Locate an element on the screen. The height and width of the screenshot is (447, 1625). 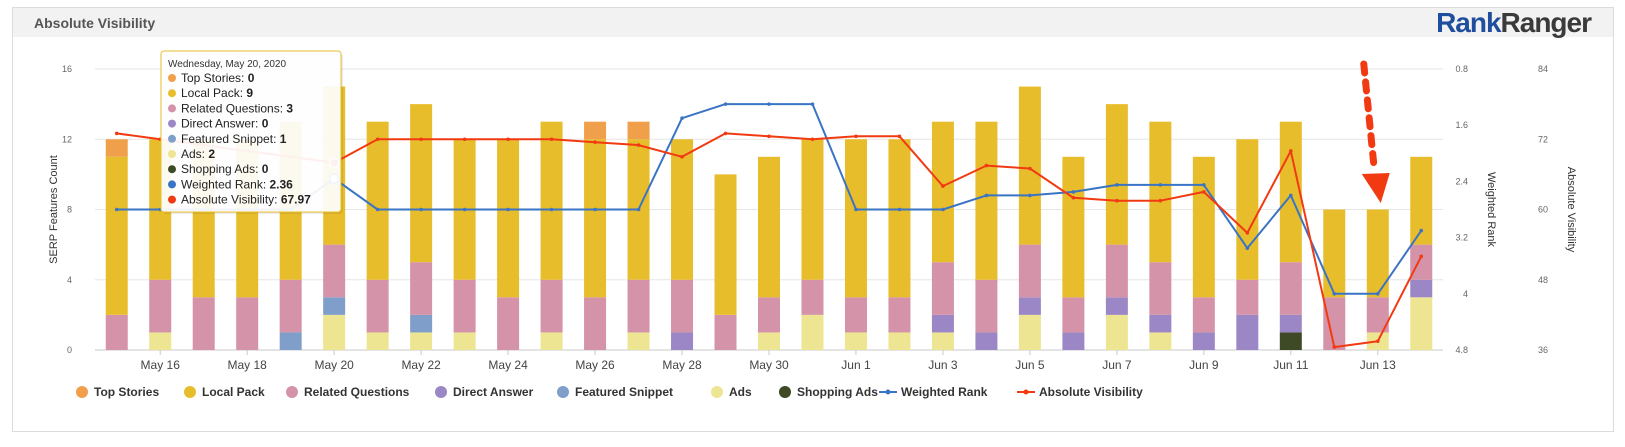
legend-item-shopping-ads: Shopping Ads is located at coordinates (837, 392).